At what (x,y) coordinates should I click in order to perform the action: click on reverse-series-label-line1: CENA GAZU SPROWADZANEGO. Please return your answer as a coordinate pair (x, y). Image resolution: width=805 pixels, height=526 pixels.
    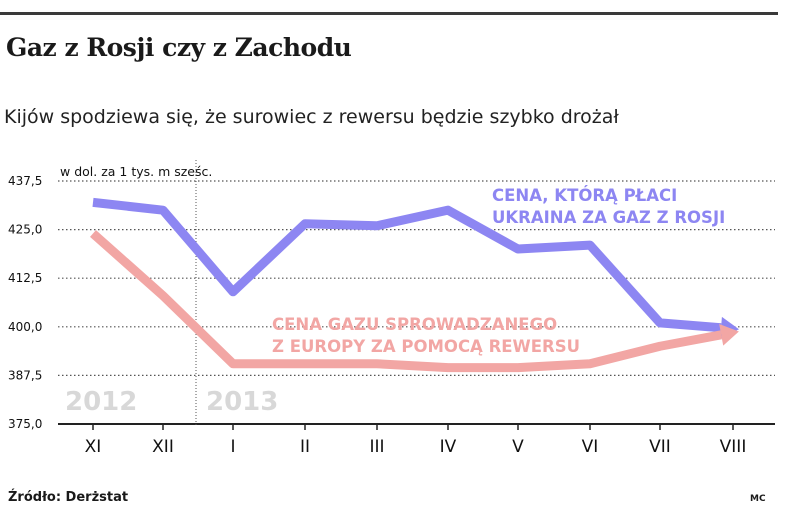
    Looking at the image, I should click on (414, 324).